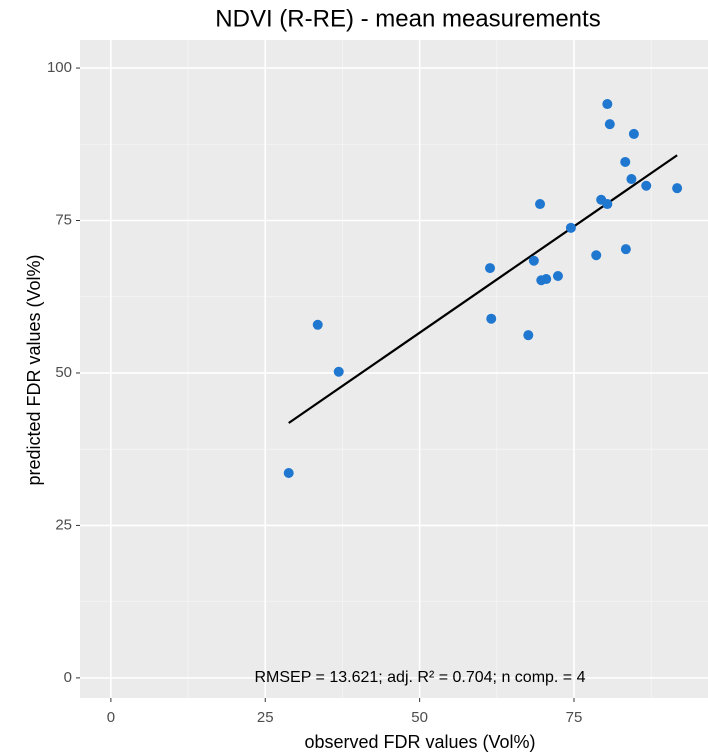 The width and height of the screenshot is (708, 755). What do you see at coordinates (419, 717) in the screenshot?
I see `x-tick-label: 50` at bounding box center [419, 717].